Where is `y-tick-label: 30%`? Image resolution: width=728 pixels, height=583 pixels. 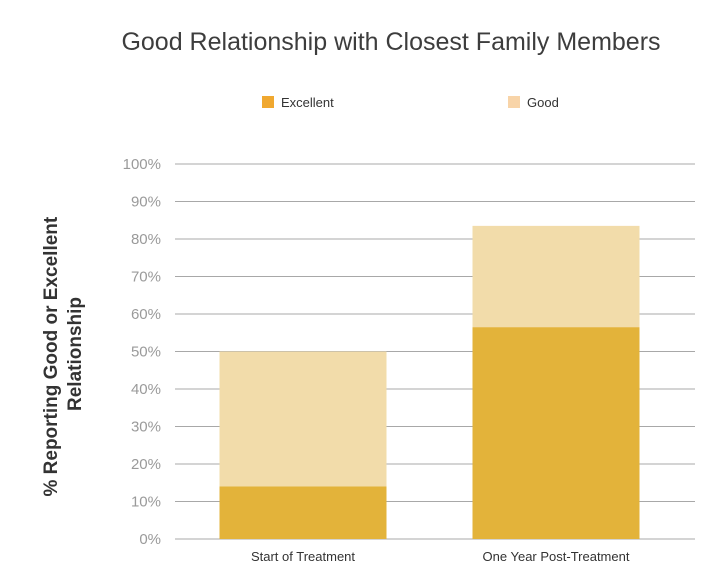
y-tick-label: 30% is located at coordinates (146, 427).